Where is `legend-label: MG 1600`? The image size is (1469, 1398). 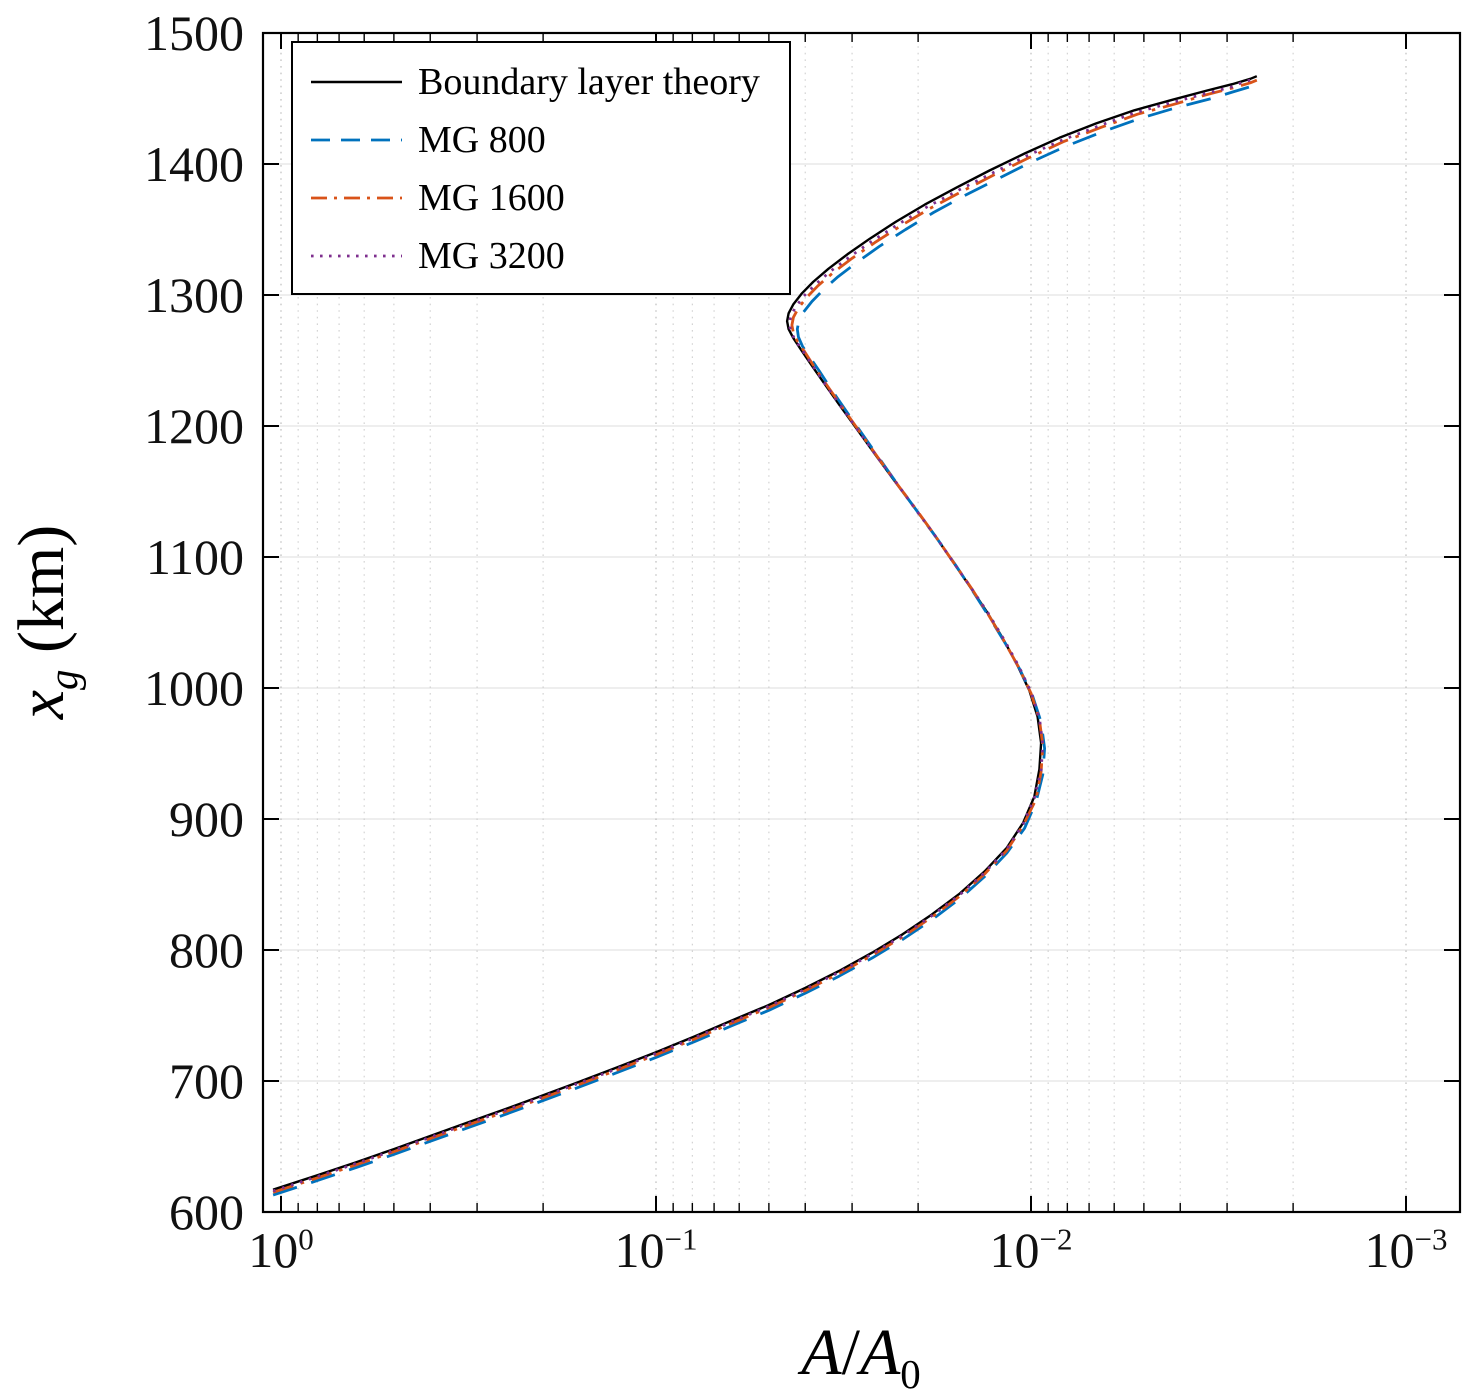
legend-label: MG 1600 is located at coordinates (491, 198).